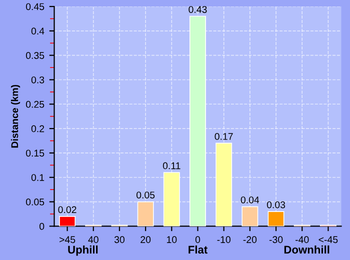 The width and height of the screenshot is (350, 260). What do you see at coordinates (307, 249) in the screenshot?
I see `text: Downhill` at bounding box center [307, 249].